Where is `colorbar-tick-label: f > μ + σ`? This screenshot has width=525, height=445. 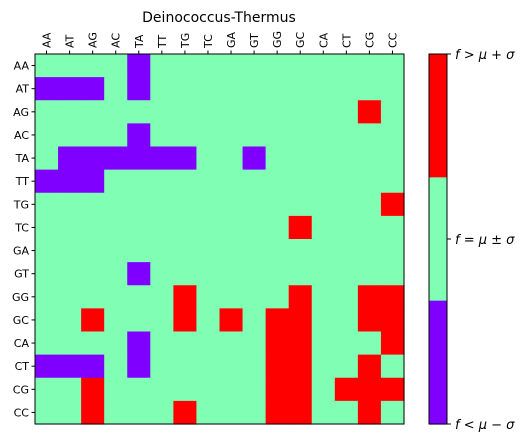
colorbar-tick-label: f > μ + σ is located at coordinates (485, 55).